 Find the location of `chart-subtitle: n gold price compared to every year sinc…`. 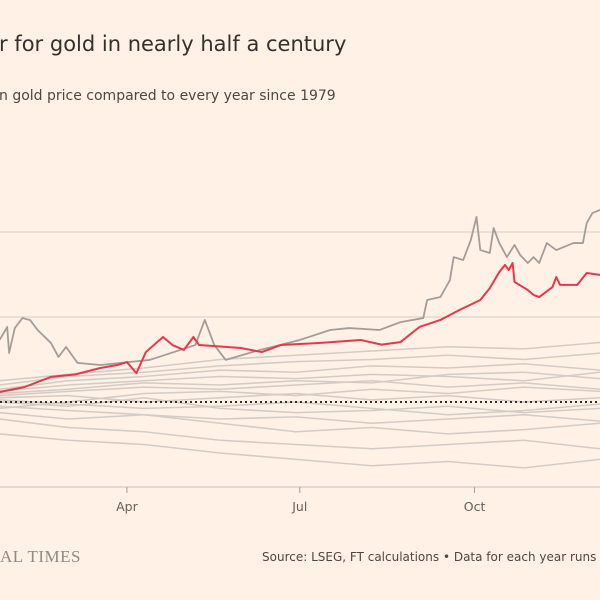

chart-subtitle: n gold price compared to every year sinc… is located at coordinates (168, 96).